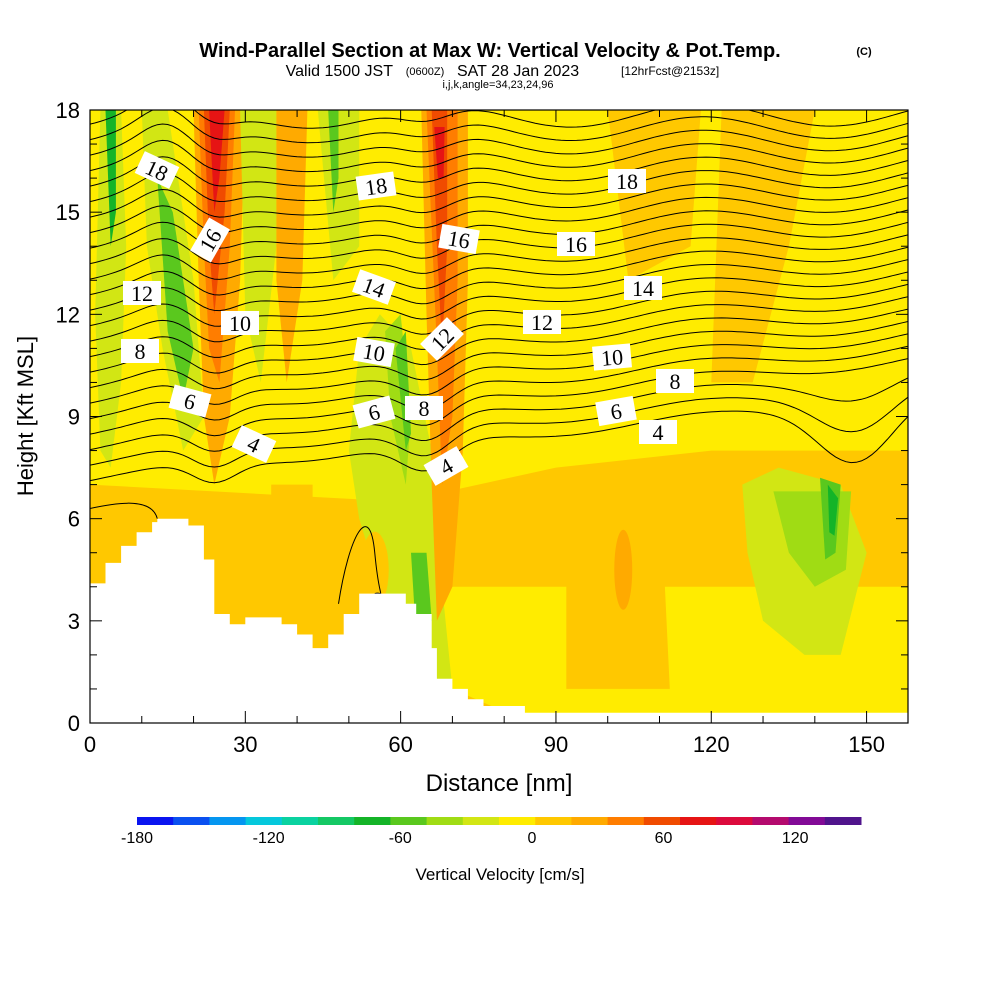 This screenshot has width=1000, height=1000. What do you see at coordinates (531, 838) in the screenshot?
I see `colorbar-tick-label: 0` at bounding box center [531, 838].